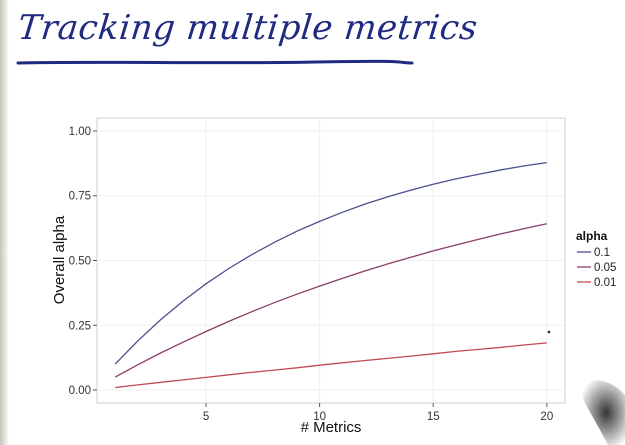  I want to click on x-axis: 5 10 15 20, so click(378, 413).